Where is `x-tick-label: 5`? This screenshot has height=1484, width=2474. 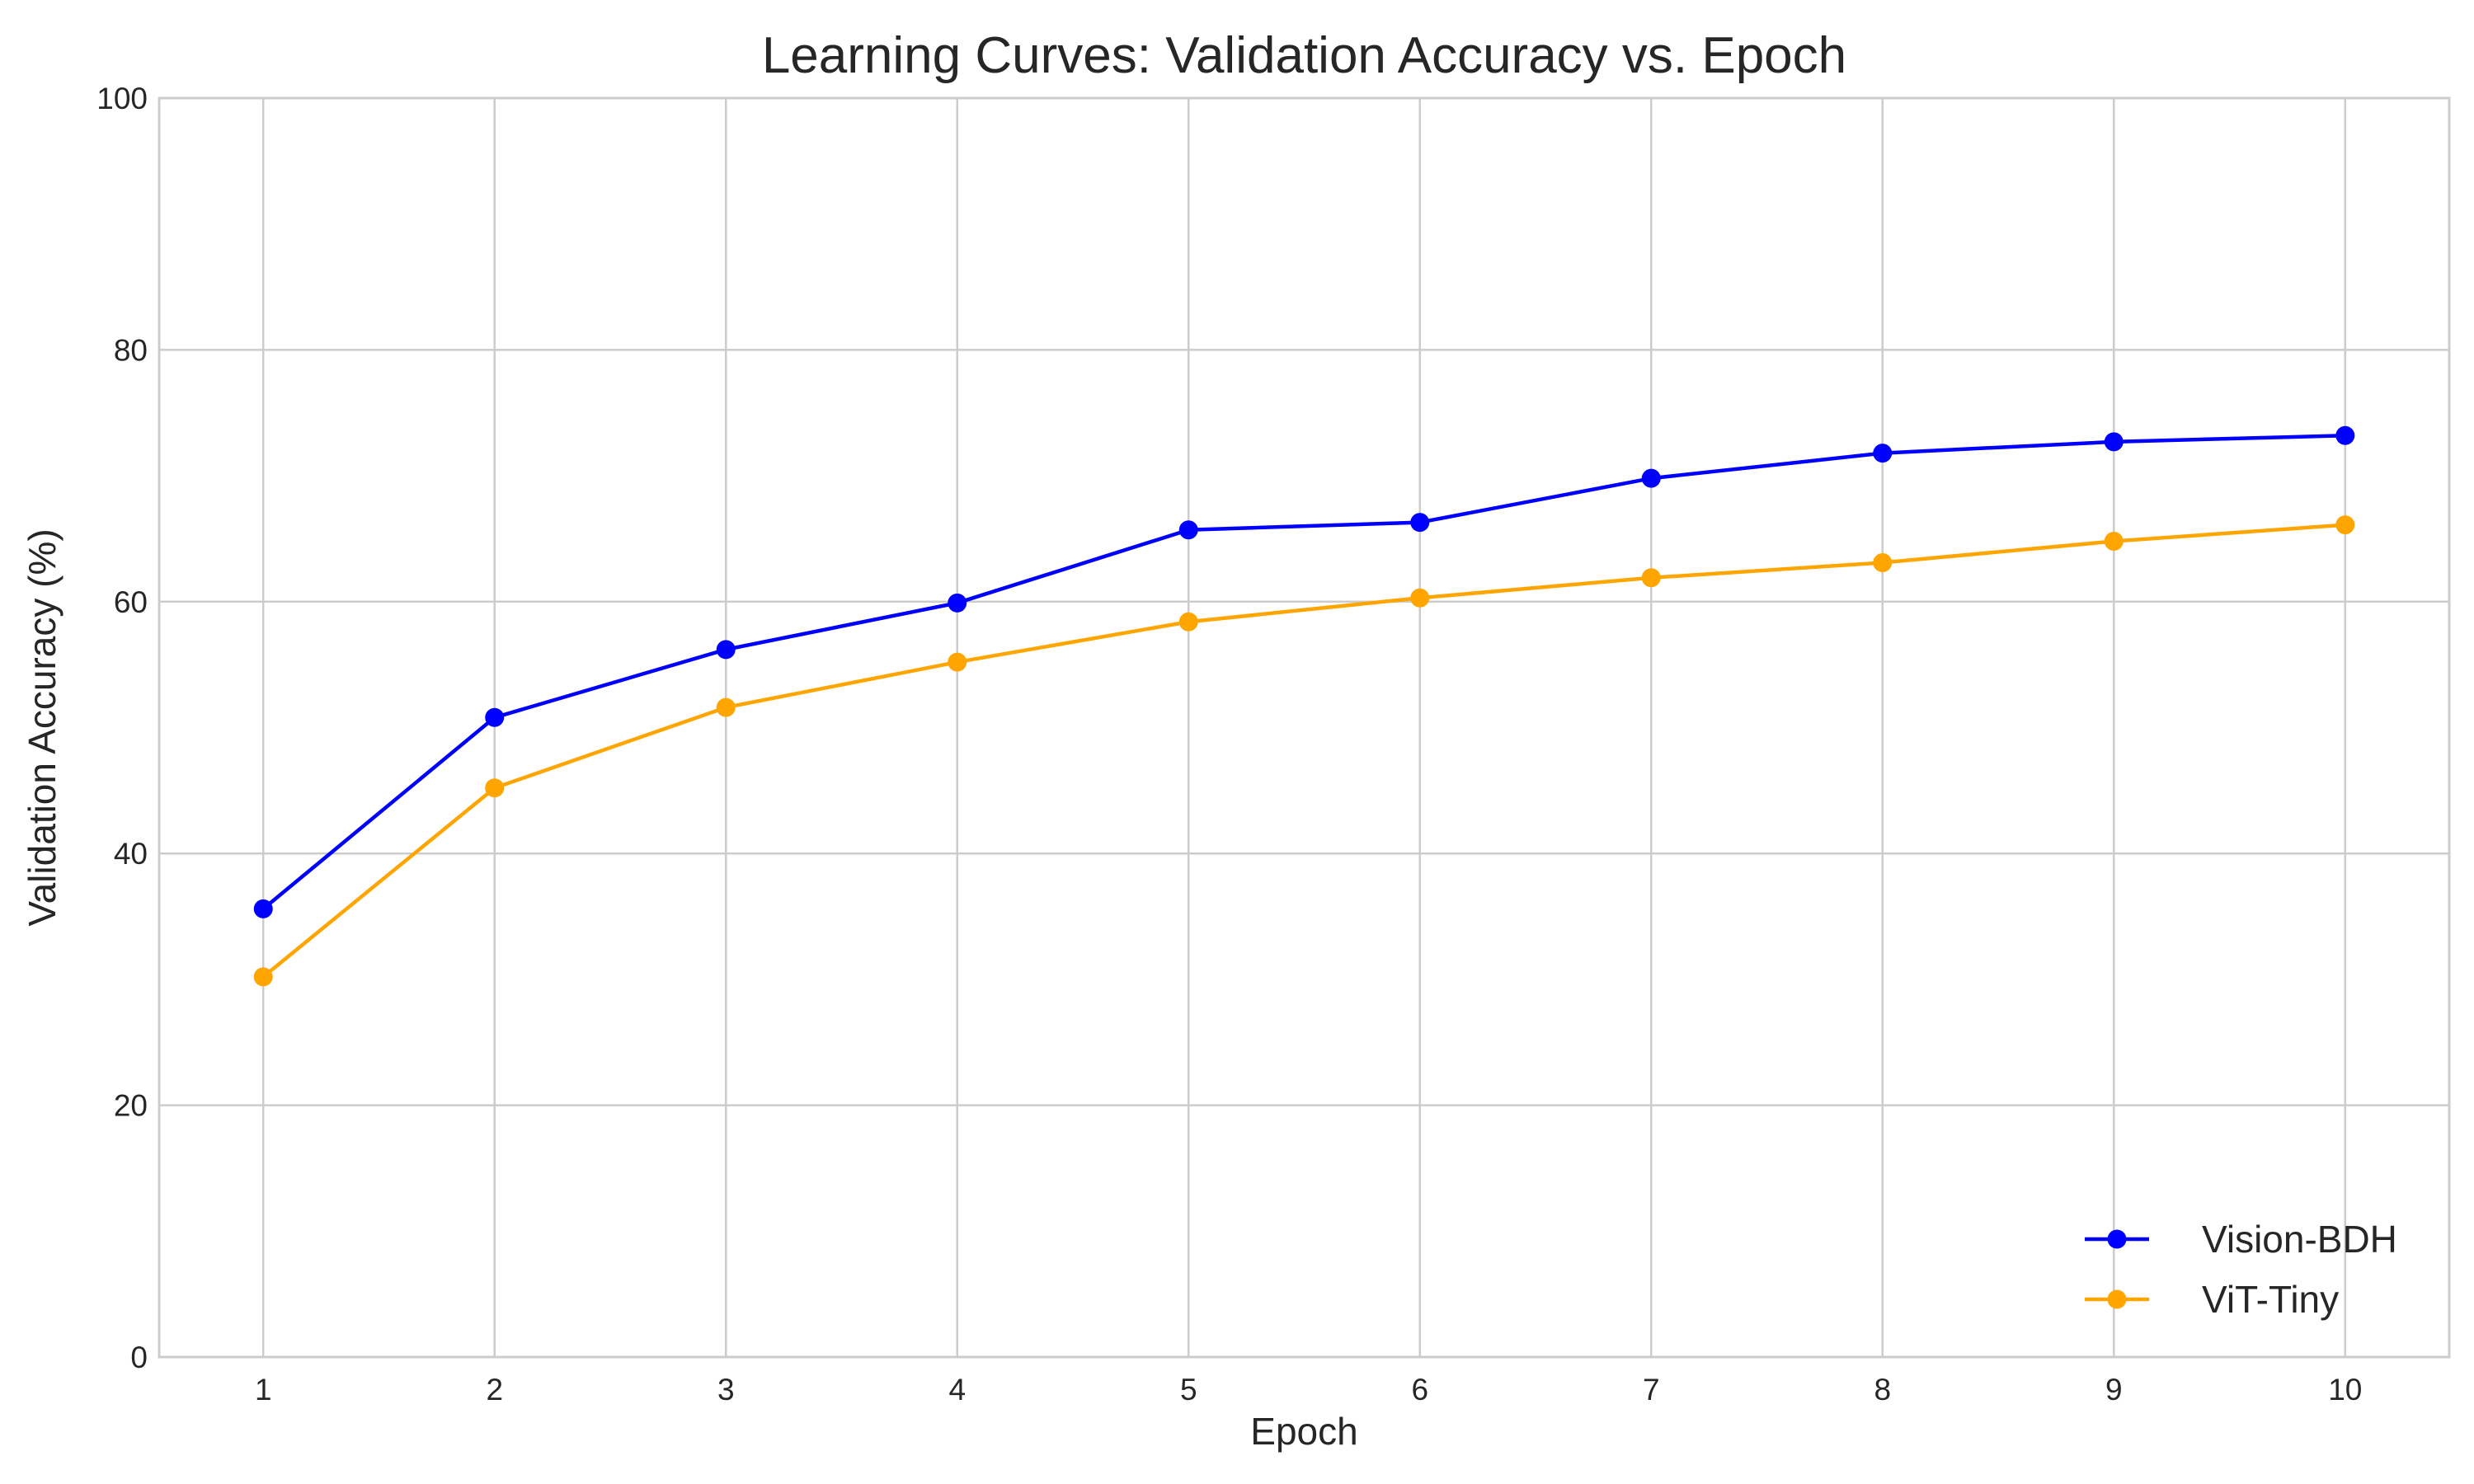 x-tick-label: 5 is located at coordinates (1188, 1390).